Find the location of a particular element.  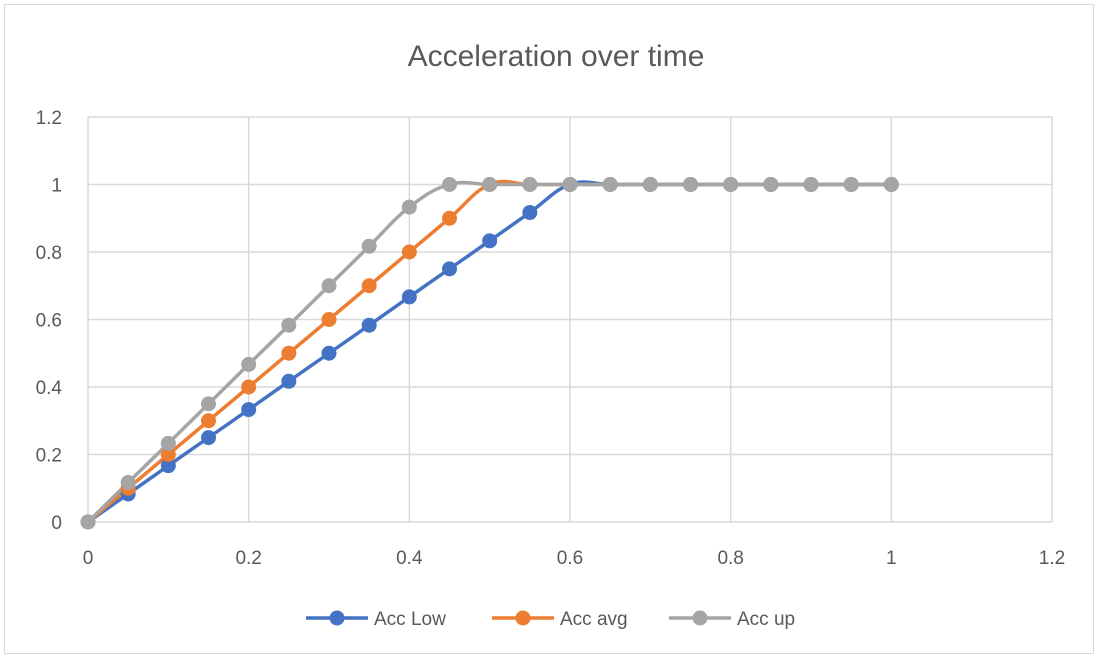

x-tick-label: 1 is located at coordinates (891, 558).